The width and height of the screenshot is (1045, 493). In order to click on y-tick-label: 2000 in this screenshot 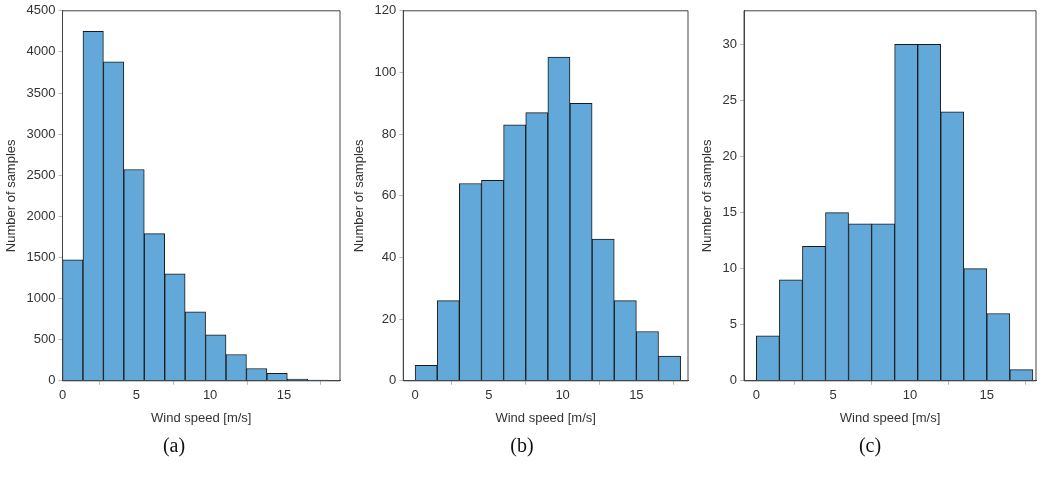, I will do `click(41, 215)`.